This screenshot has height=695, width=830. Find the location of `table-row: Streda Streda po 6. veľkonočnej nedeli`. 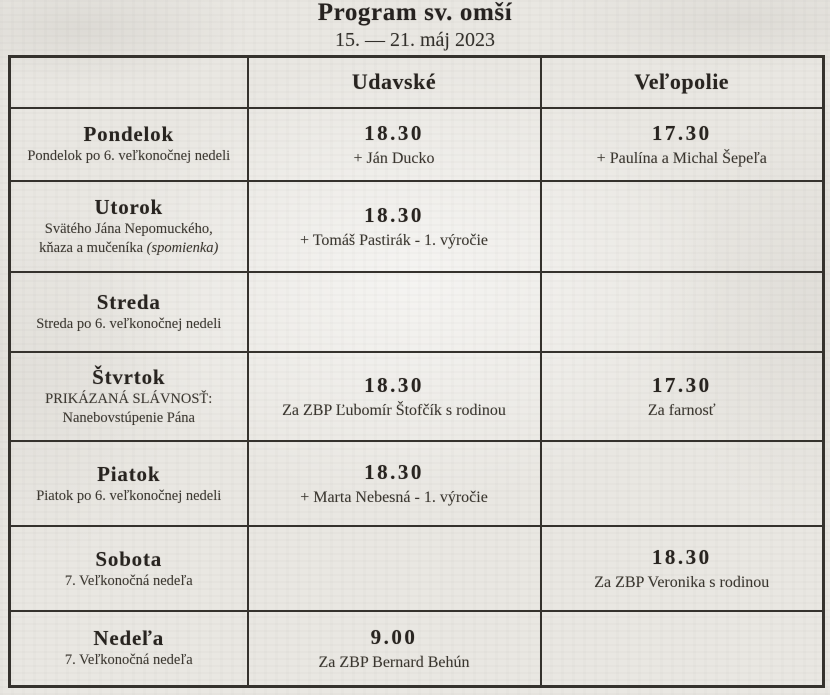

table-row: Streda Streda po 6. veľkonočnej nedeli is located at coordinates (416, 311).